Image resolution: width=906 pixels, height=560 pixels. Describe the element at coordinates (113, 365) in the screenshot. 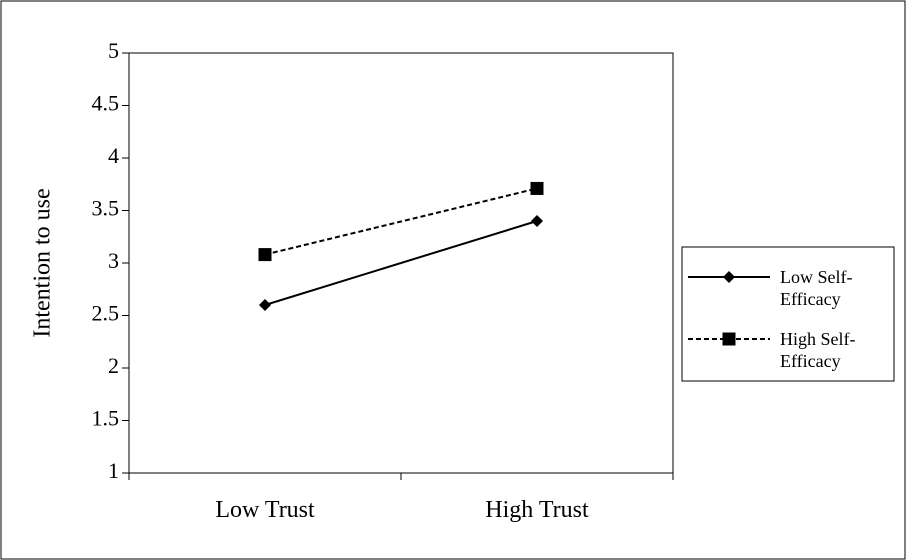

I see `y-tick-label: 2` at that location.